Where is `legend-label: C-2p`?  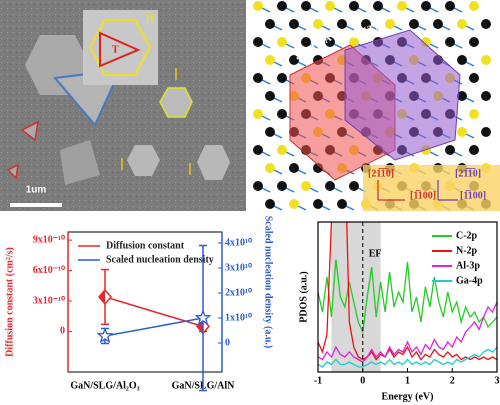 legend-label: C-2p is located at coordinates (467, 235).